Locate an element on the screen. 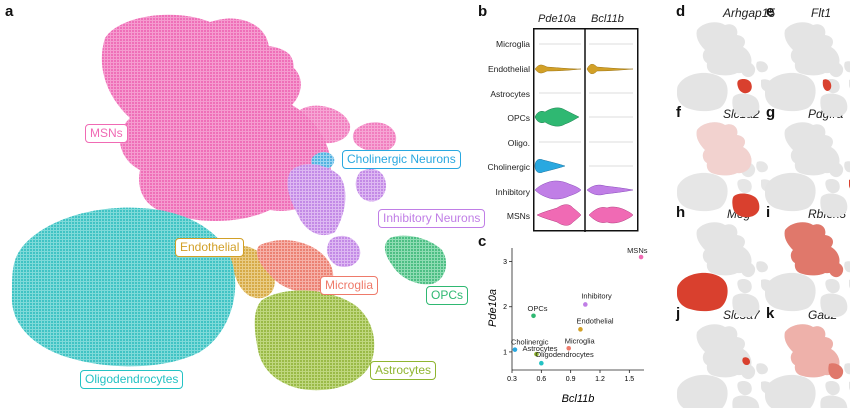 The height and width of the screenshot is (408, 850). violin-row-label: Endothelial is located at coordinates (508, 69).